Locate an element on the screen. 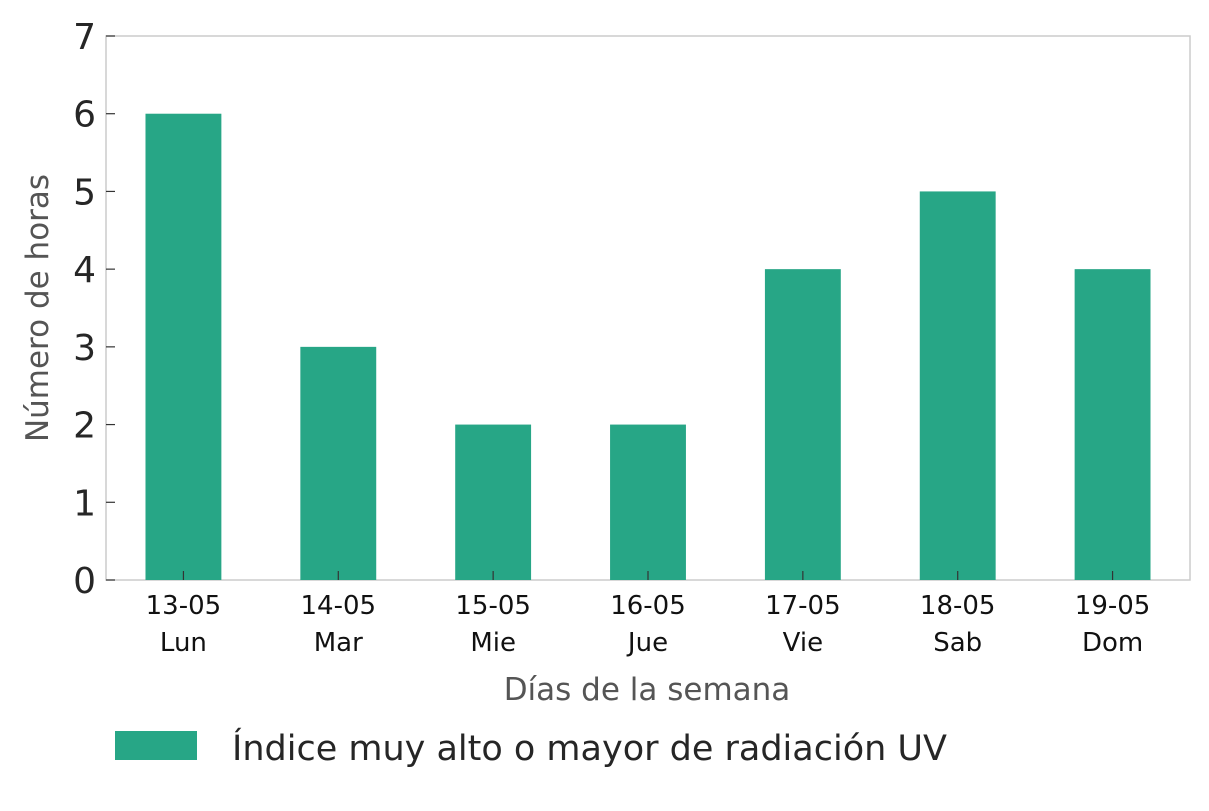  x-tick-label-date: 14-05 is located at coordinates (339, 606).